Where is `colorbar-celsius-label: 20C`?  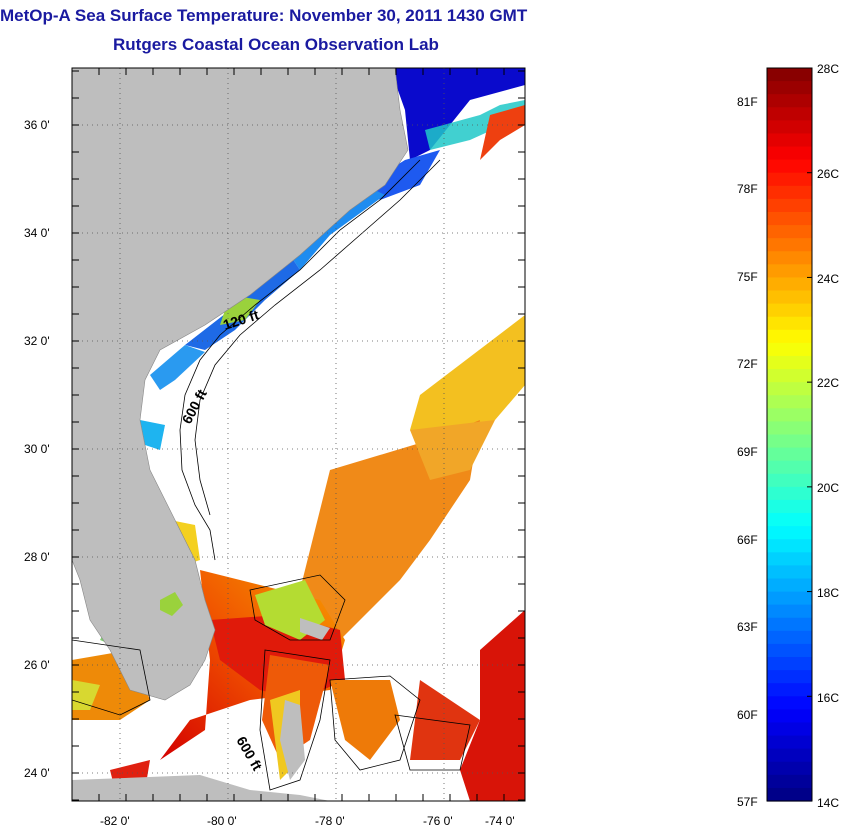 colorbar-celsius-label: 20C is located at coordinates (828, 488).